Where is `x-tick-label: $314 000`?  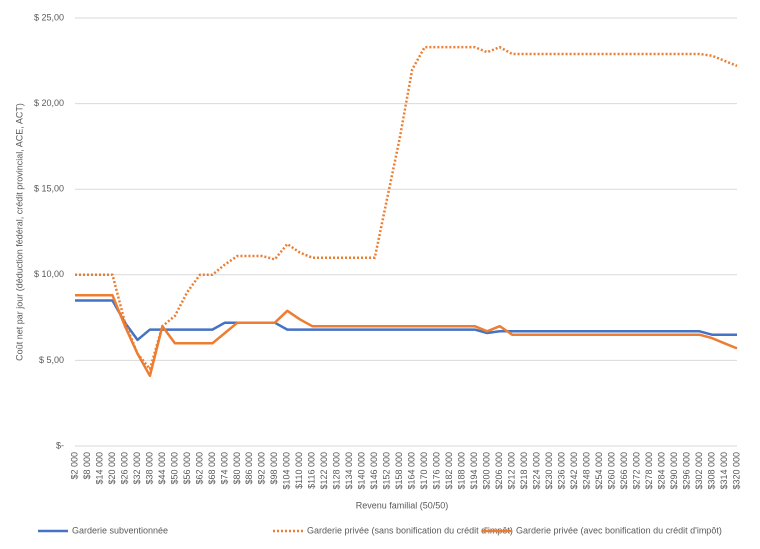
x-tick-label: $314 000 is located at coordinates (724, 471).